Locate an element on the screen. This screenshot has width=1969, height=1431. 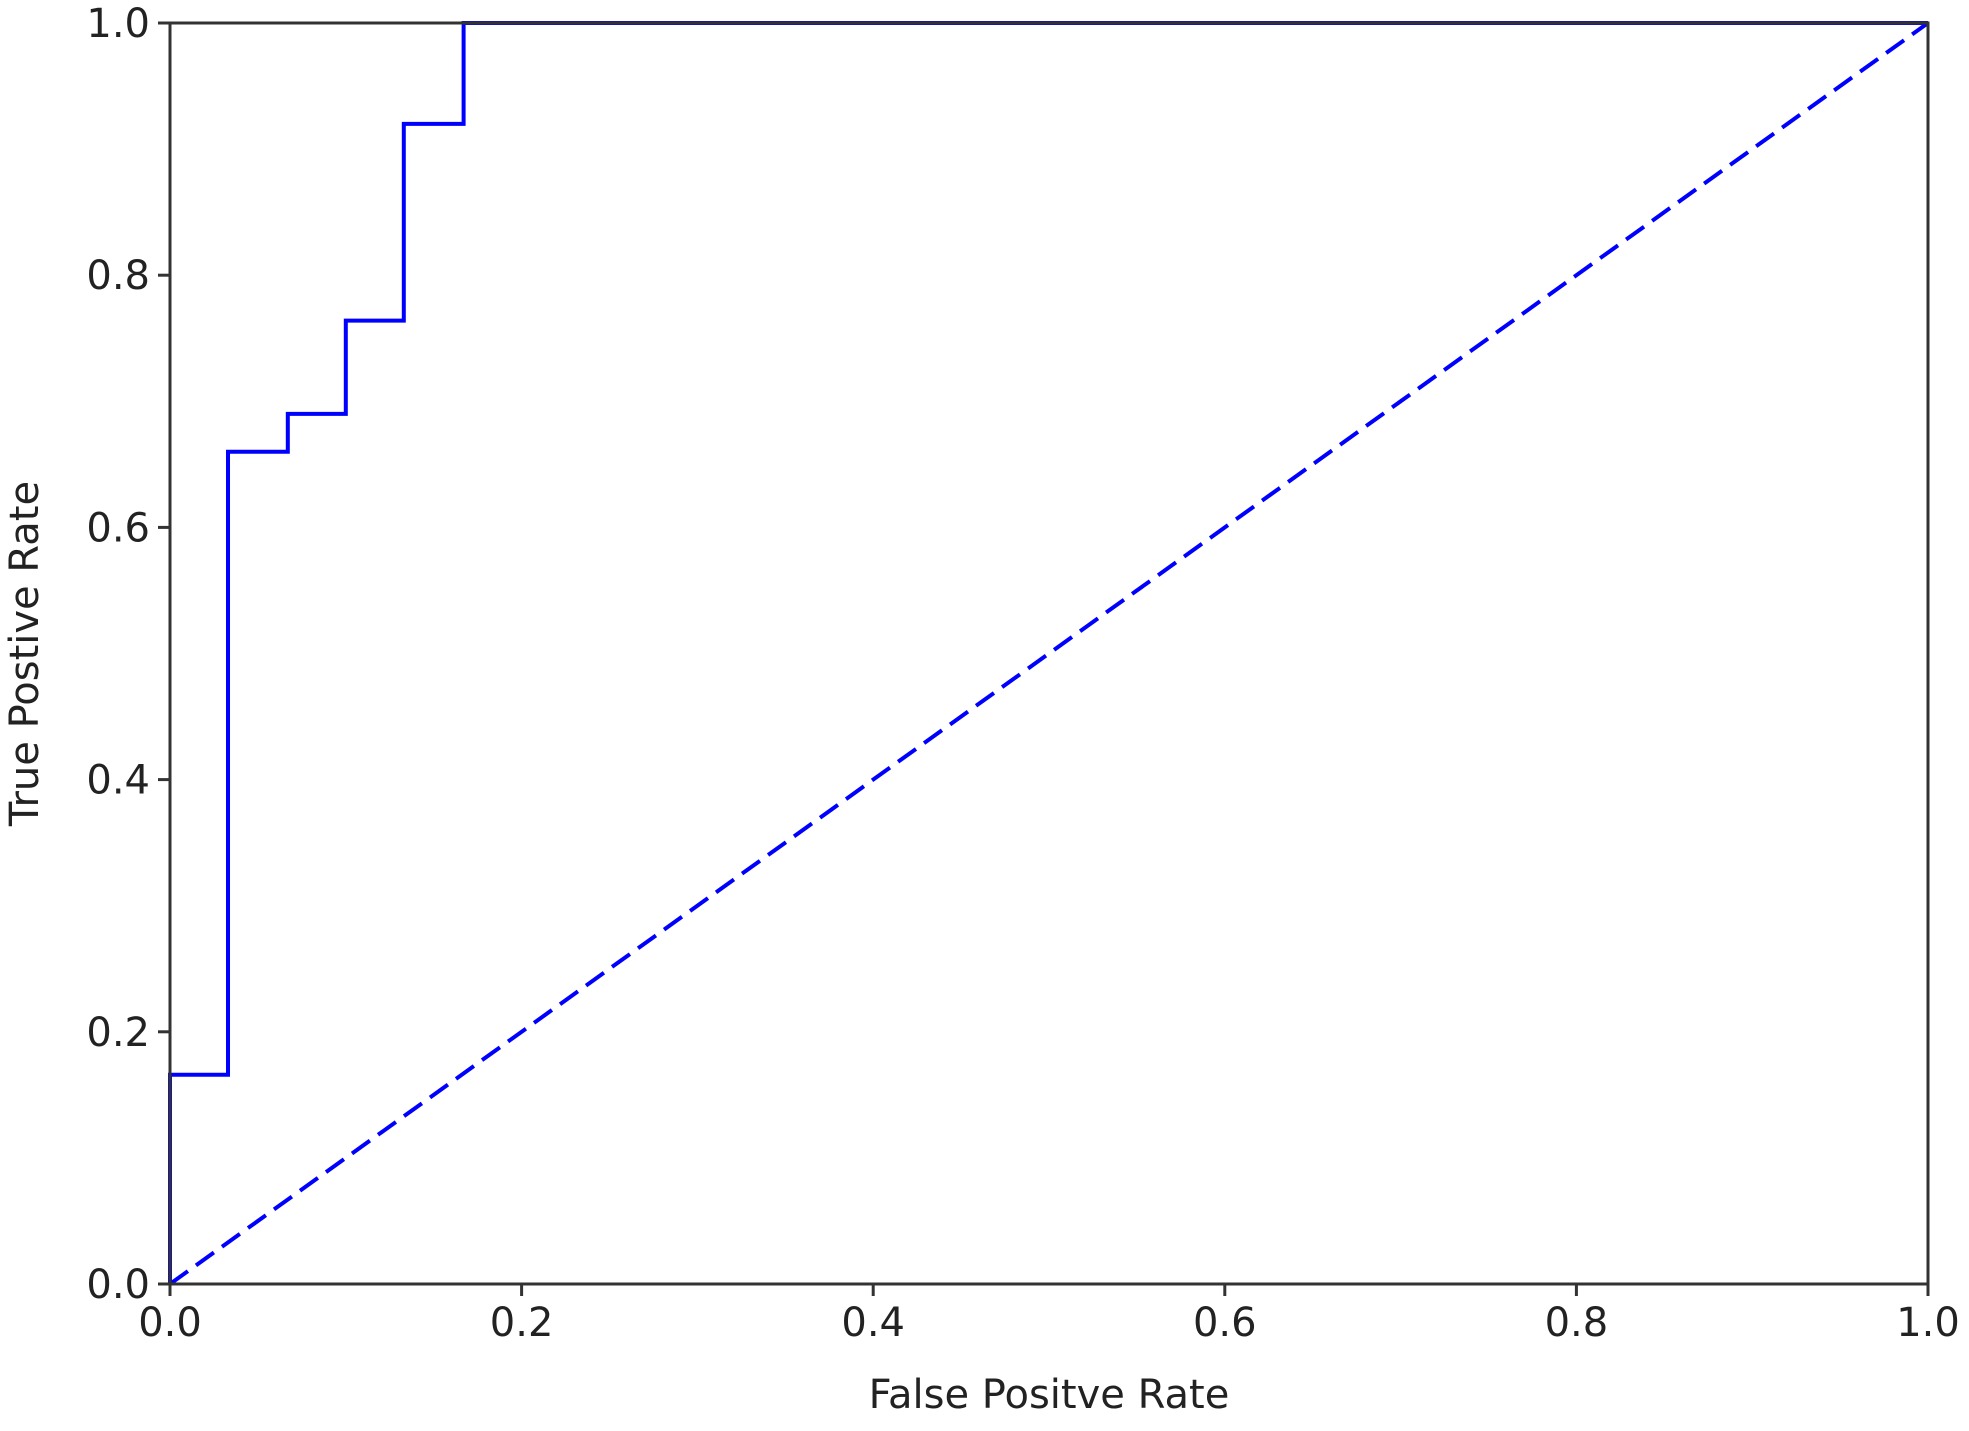
x-axis-label: False Positve Rate is located at coordinates (1049, 1395).